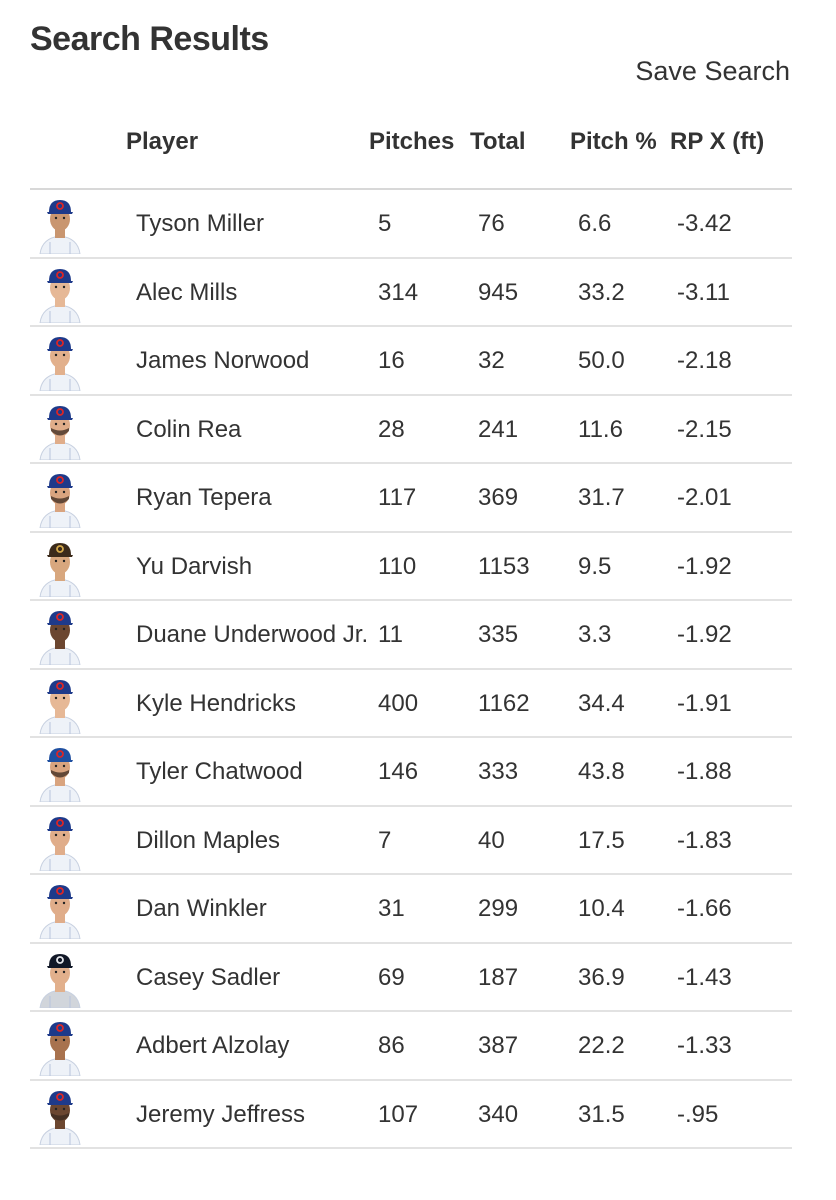 This screenshot has width=836, height=1200. Describe the element at coordinates (391, 429) in the screenshot. I see `pitches-value: 28` at that location.